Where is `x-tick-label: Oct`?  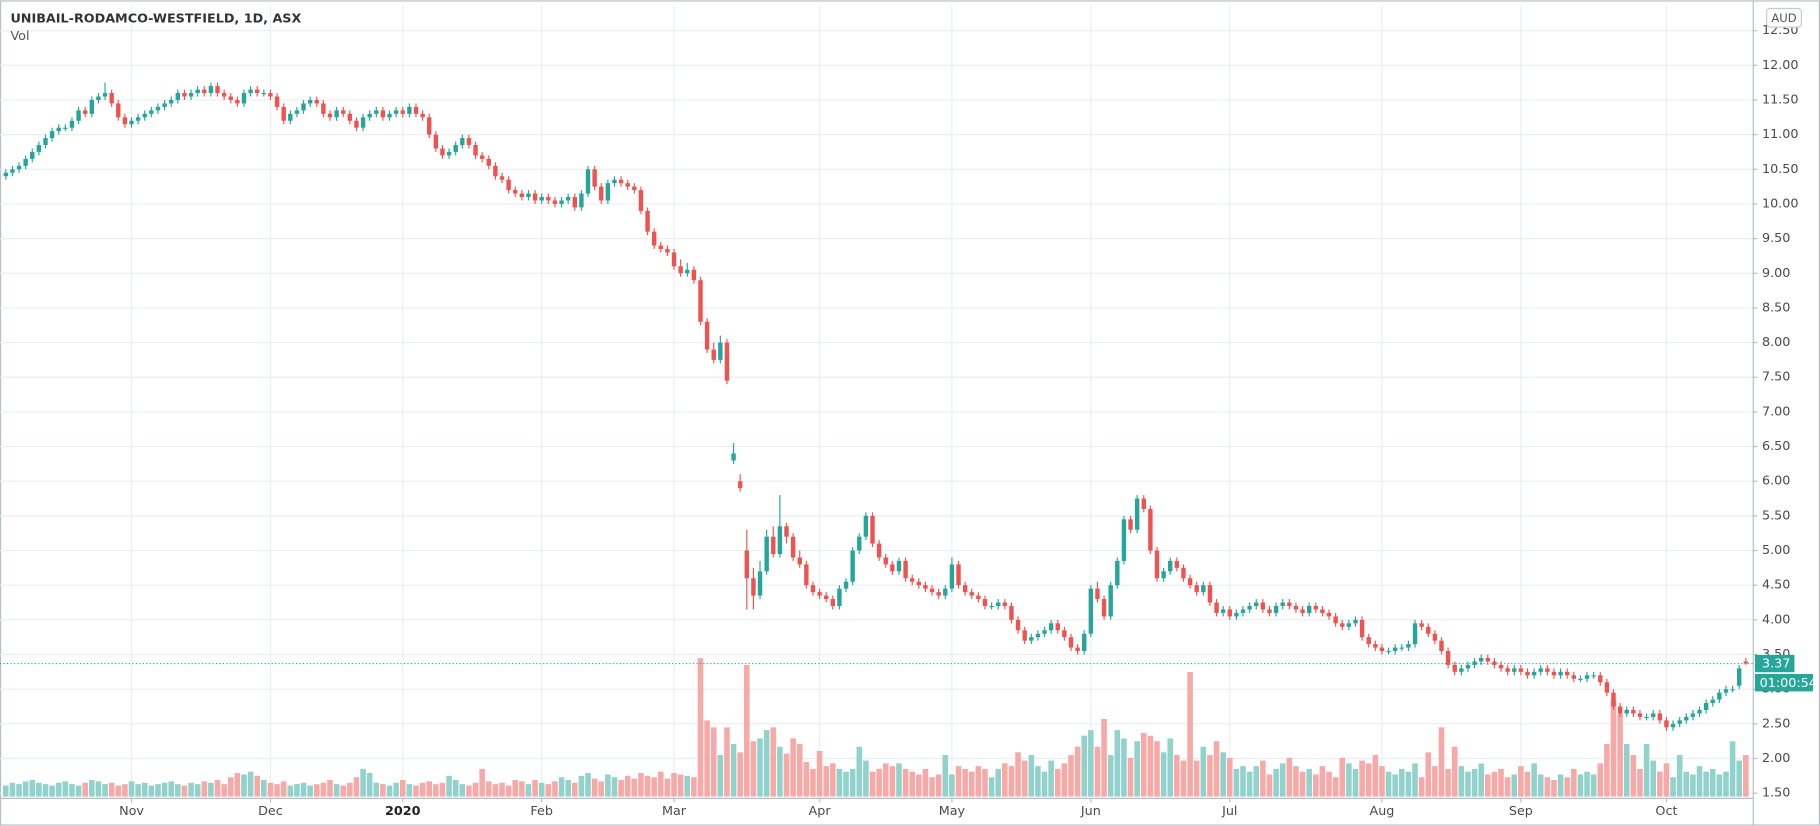
x-tick-label: Oct is located at coordinates (1666, 811).